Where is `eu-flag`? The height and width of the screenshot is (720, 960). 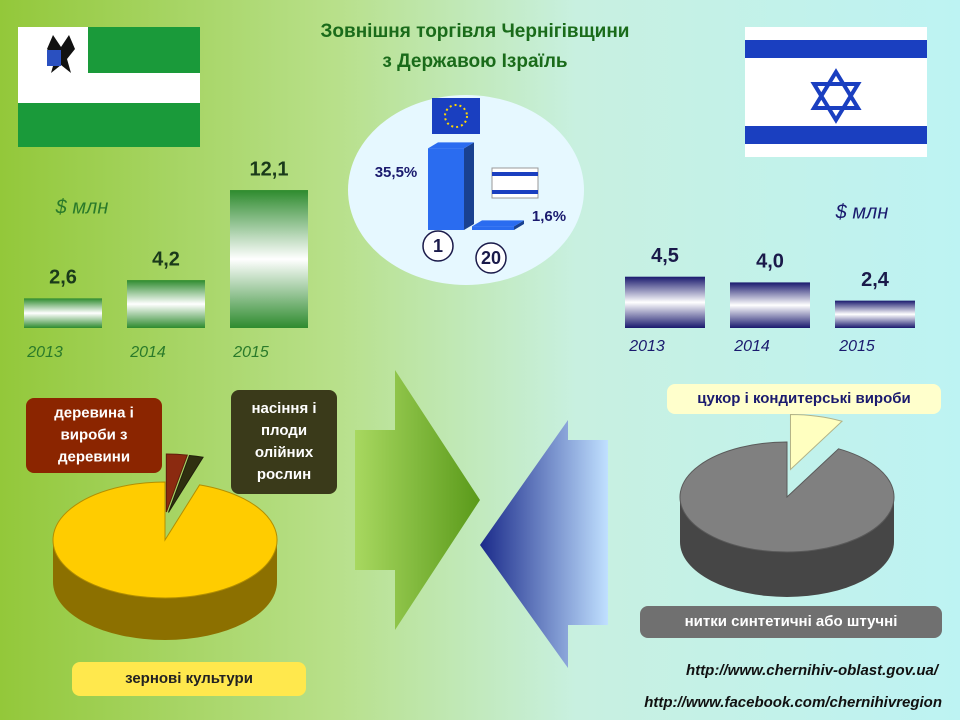 eu-flag is located at coordinates (456, 116).